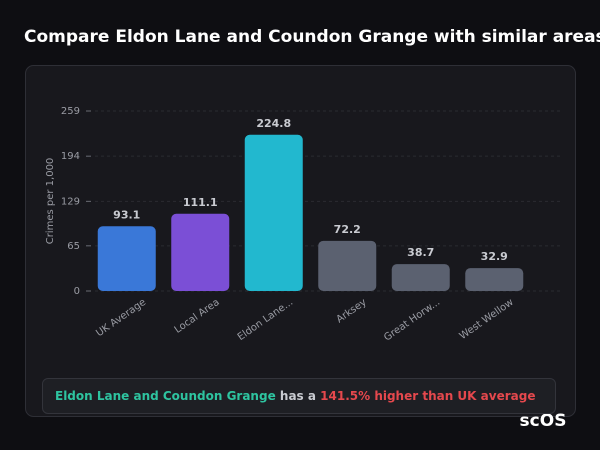 This screenshot has width=600, height=450. I want to click on y-axis-label: Crimes per 1,000, so click(50, 201).